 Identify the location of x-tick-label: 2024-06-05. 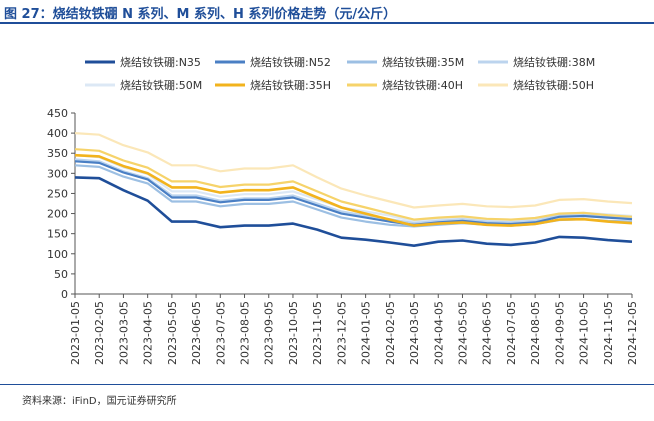
(487, 333).